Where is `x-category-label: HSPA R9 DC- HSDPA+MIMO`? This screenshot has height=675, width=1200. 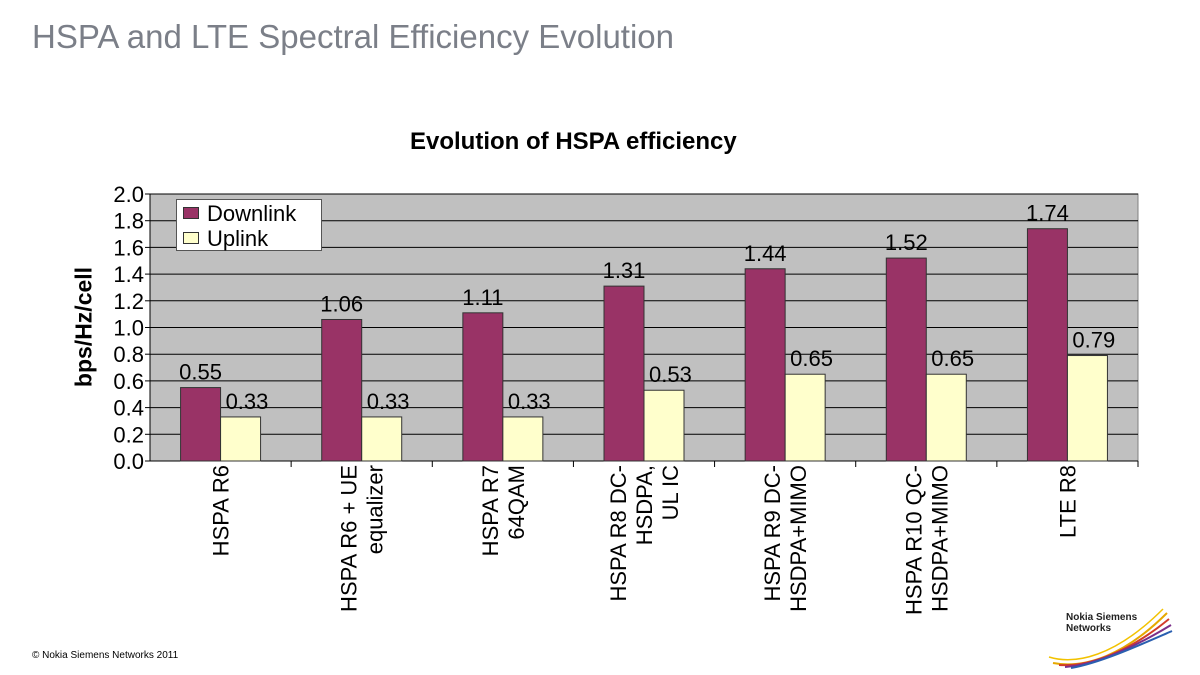 x-category-label: HSPA R9 DC- HSDPA+MIMO is located at coordinates (785, 538).